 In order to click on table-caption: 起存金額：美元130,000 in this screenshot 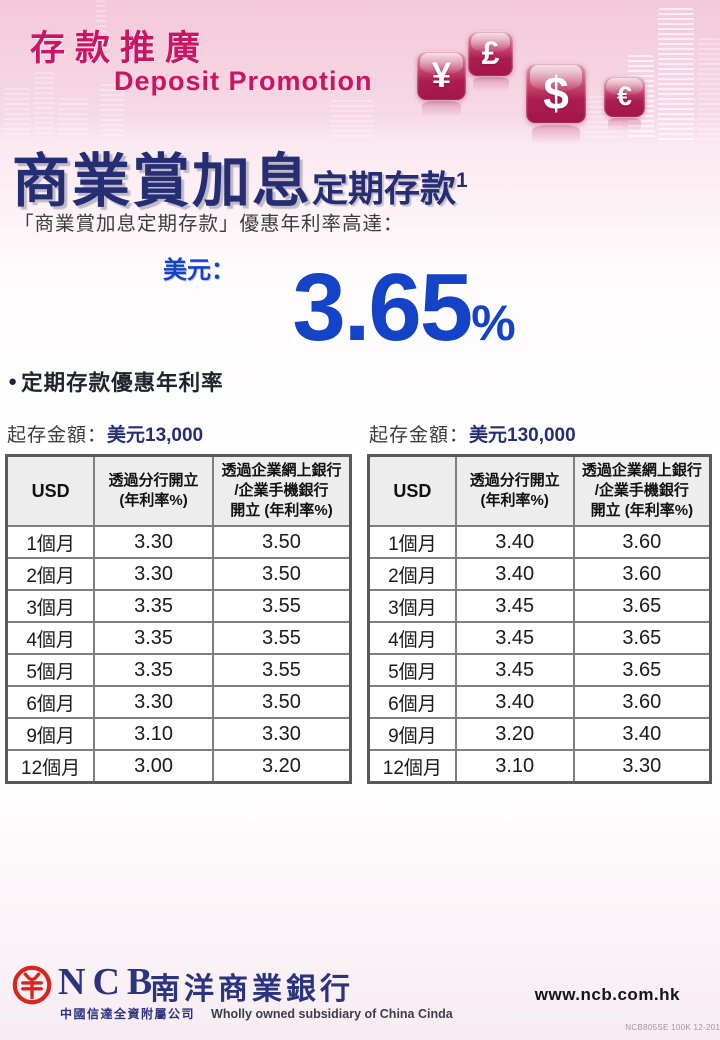, I will do `click(540, 433)`.